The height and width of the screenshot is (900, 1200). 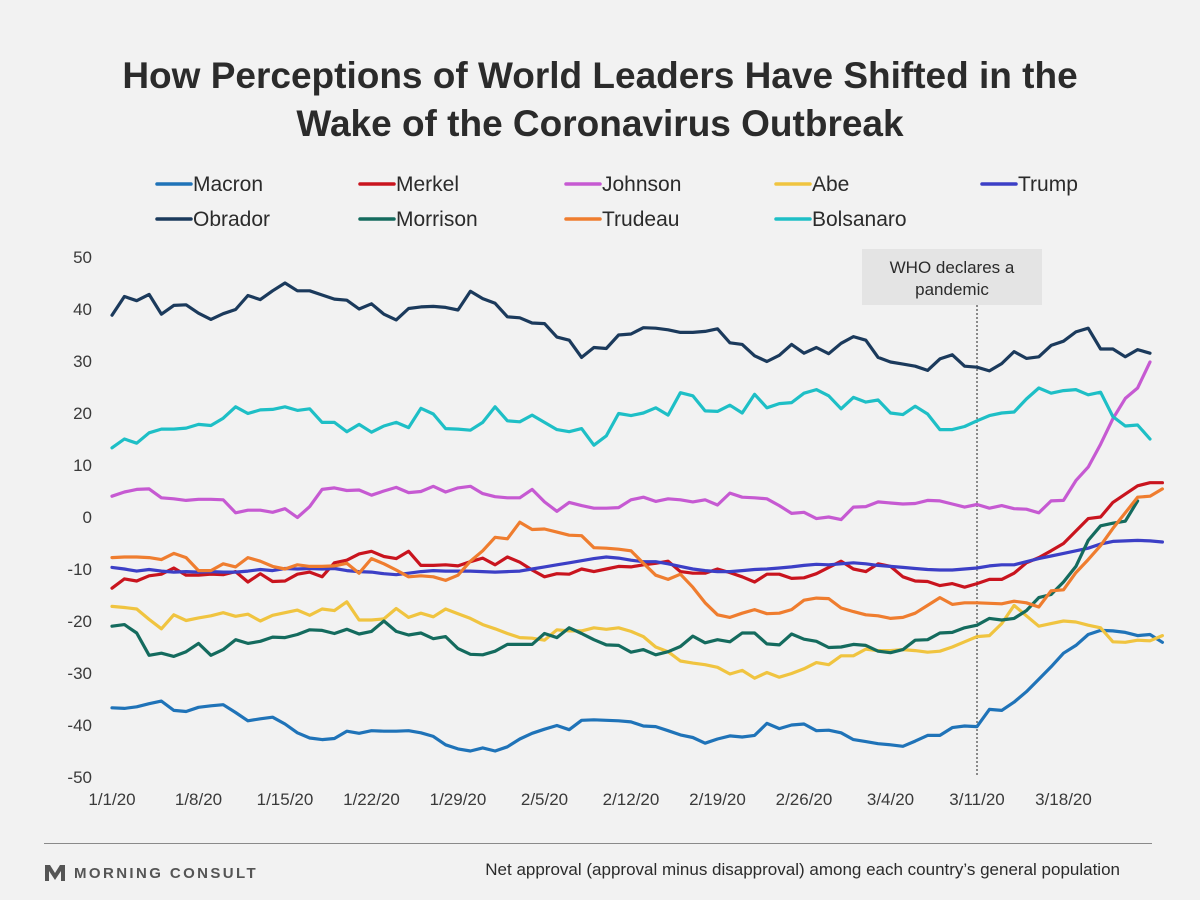 I want to click on morning-consult-logo: MORNING CONSULT, so click(x=151, y=873).